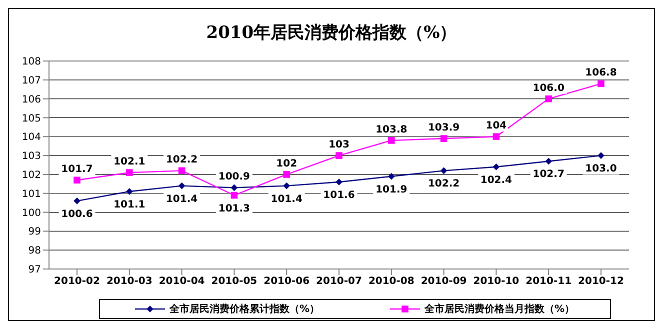  Describe the element at coordinates (31, 138) in the screenshot. I see `y-tick-label: 104` at that location.